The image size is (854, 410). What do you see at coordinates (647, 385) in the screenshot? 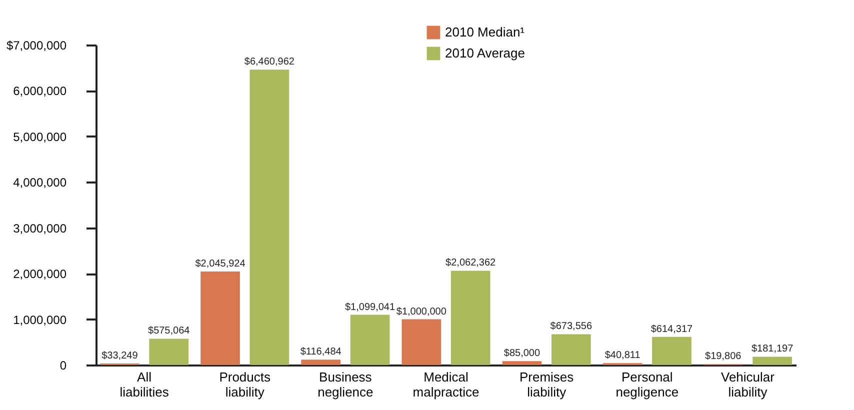
I see `x-tick-label: Personal negligence` at bounding box center [647, 385].